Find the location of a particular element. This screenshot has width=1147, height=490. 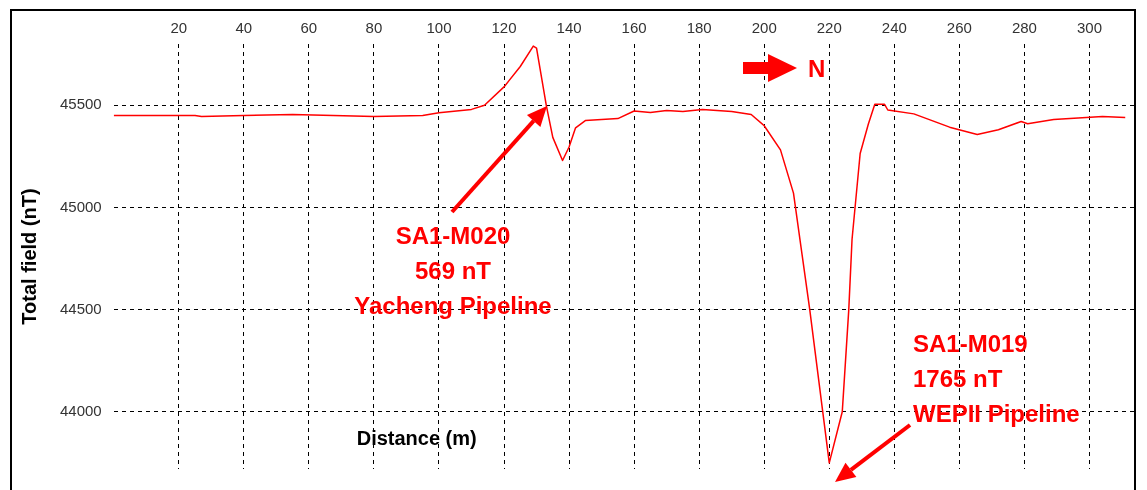

annotation: SA1-M020 569 nT Yacheng Pipeline is located at coordinates (453, 270).